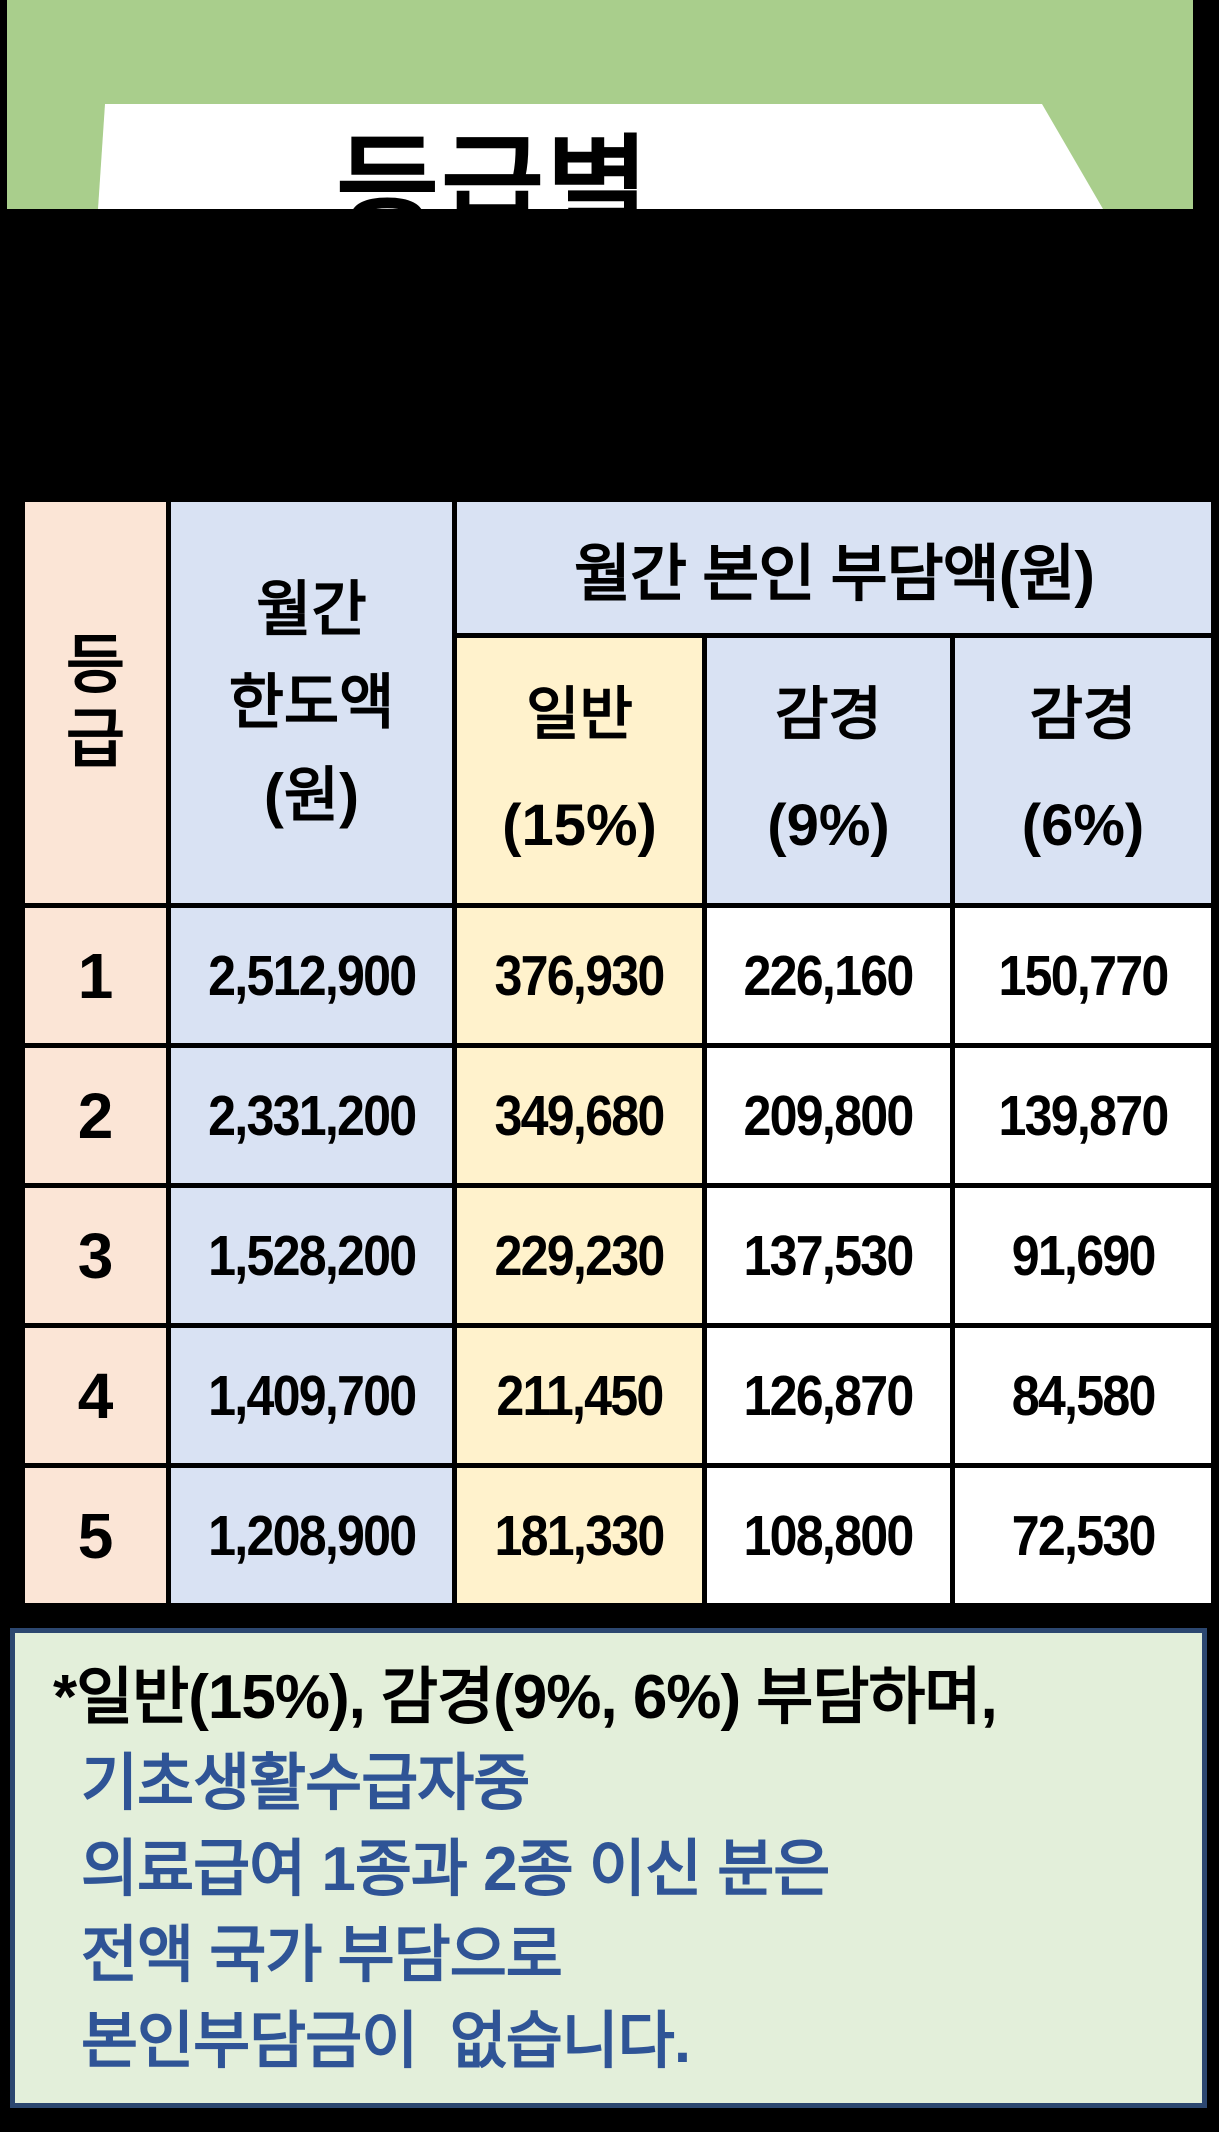 Image resolution: width=1219 pixels, height=2132 pixels. I want to click on reduced6-copay-cell: 72,530, so click(1083, 1535).